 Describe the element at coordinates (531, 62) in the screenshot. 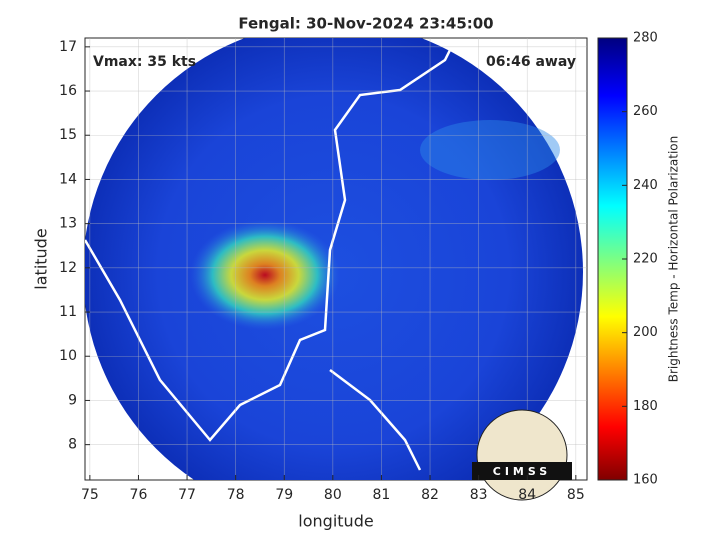

I see `annotation: 06:46 away` at that location.